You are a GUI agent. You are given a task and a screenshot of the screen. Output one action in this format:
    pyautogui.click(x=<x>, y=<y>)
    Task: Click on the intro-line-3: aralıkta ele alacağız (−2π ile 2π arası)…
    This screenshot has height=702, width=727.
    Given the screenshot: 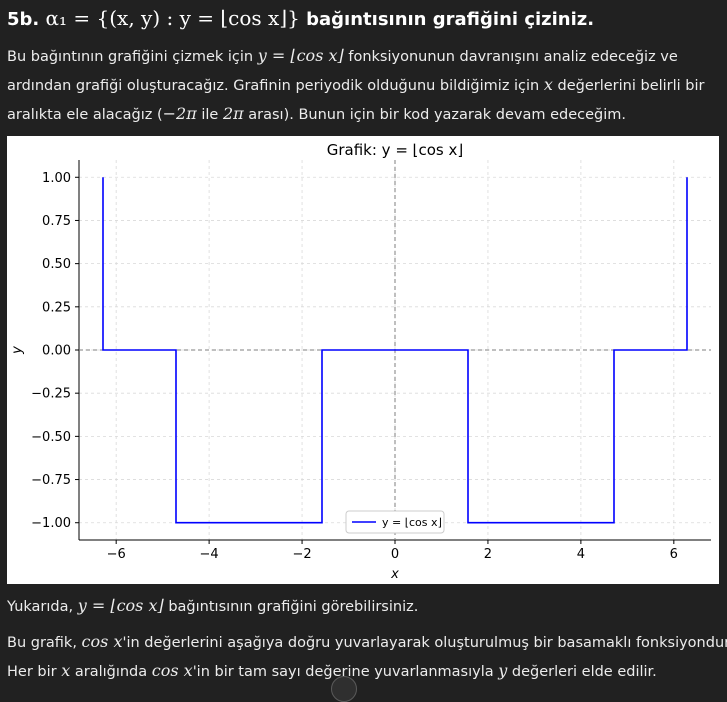 What is the action you would take?
    pyautogui.click(x=364, y=114)
    